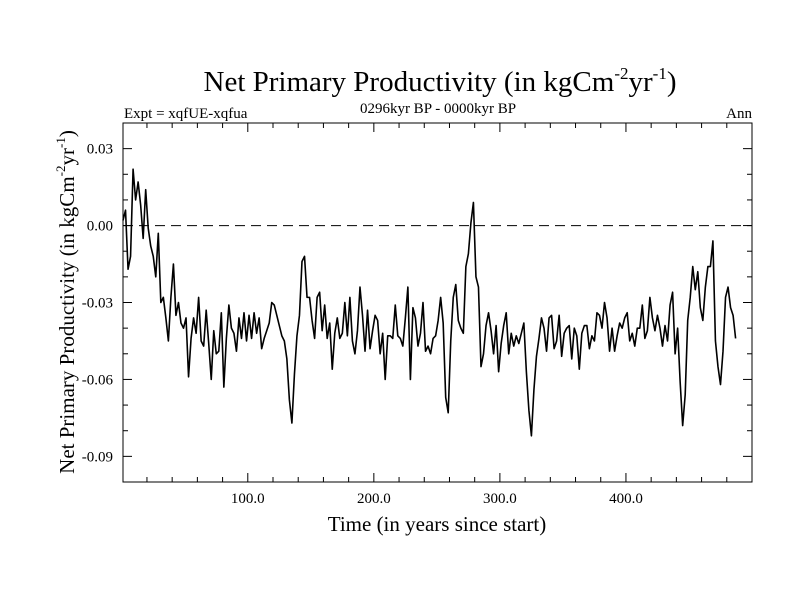  Describe the element at coordinates (640, 82) in the screenshot. I see `chart-title-mid: yr` at that location.